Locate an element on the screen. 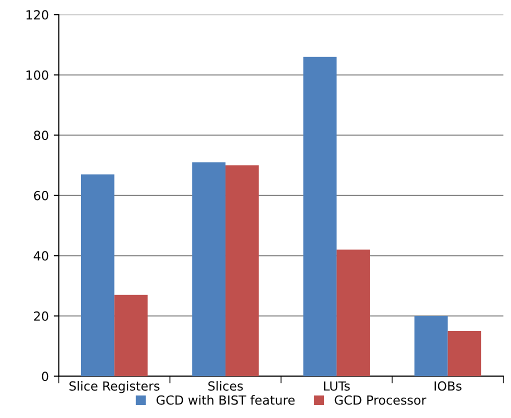 Image resolution: width=511 pixels, height=418 pixels. y-tick-label: 100 is located at coordinates (37, 75).